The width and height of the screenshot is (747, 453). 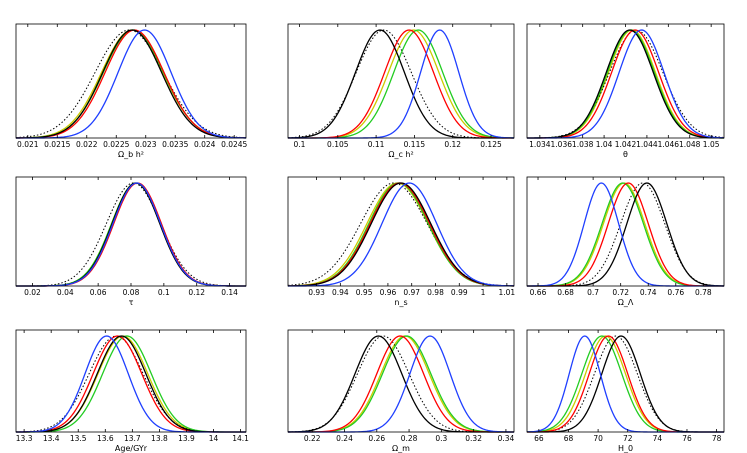 I want to click on x-tick-label: 0.74, so click(x=648, y=292).